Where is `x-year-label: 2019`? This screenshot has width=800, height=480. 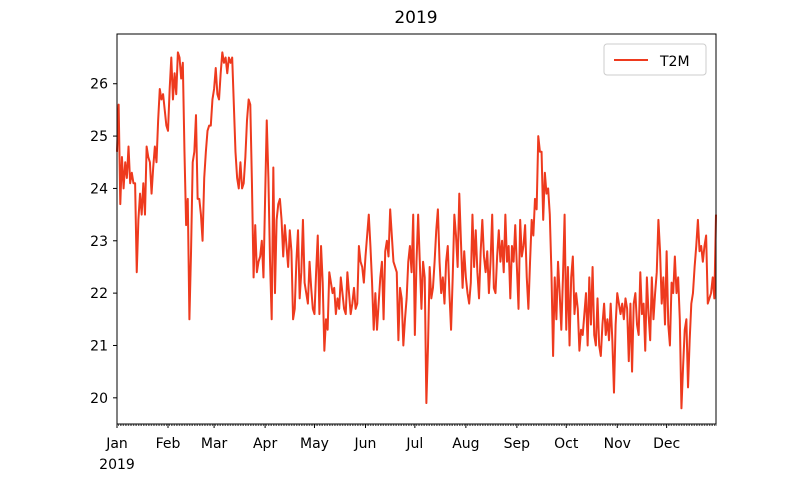 x-year-label: 2019 is located at coordinates (117, 465).